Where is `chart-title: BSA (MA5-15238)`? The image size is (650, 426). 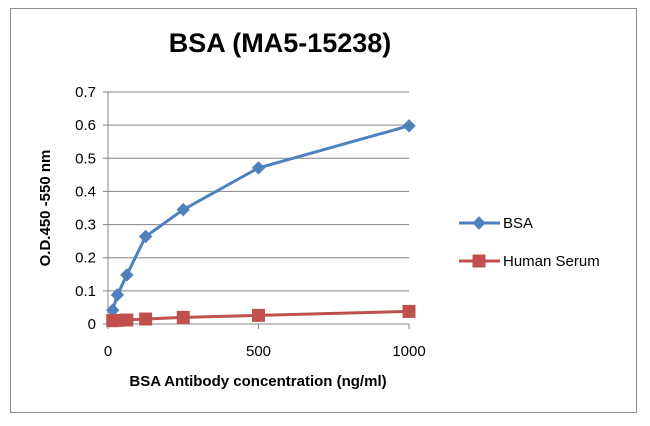
chart-title: BSA (MA5-15238) is located at coordinates (280, 43).